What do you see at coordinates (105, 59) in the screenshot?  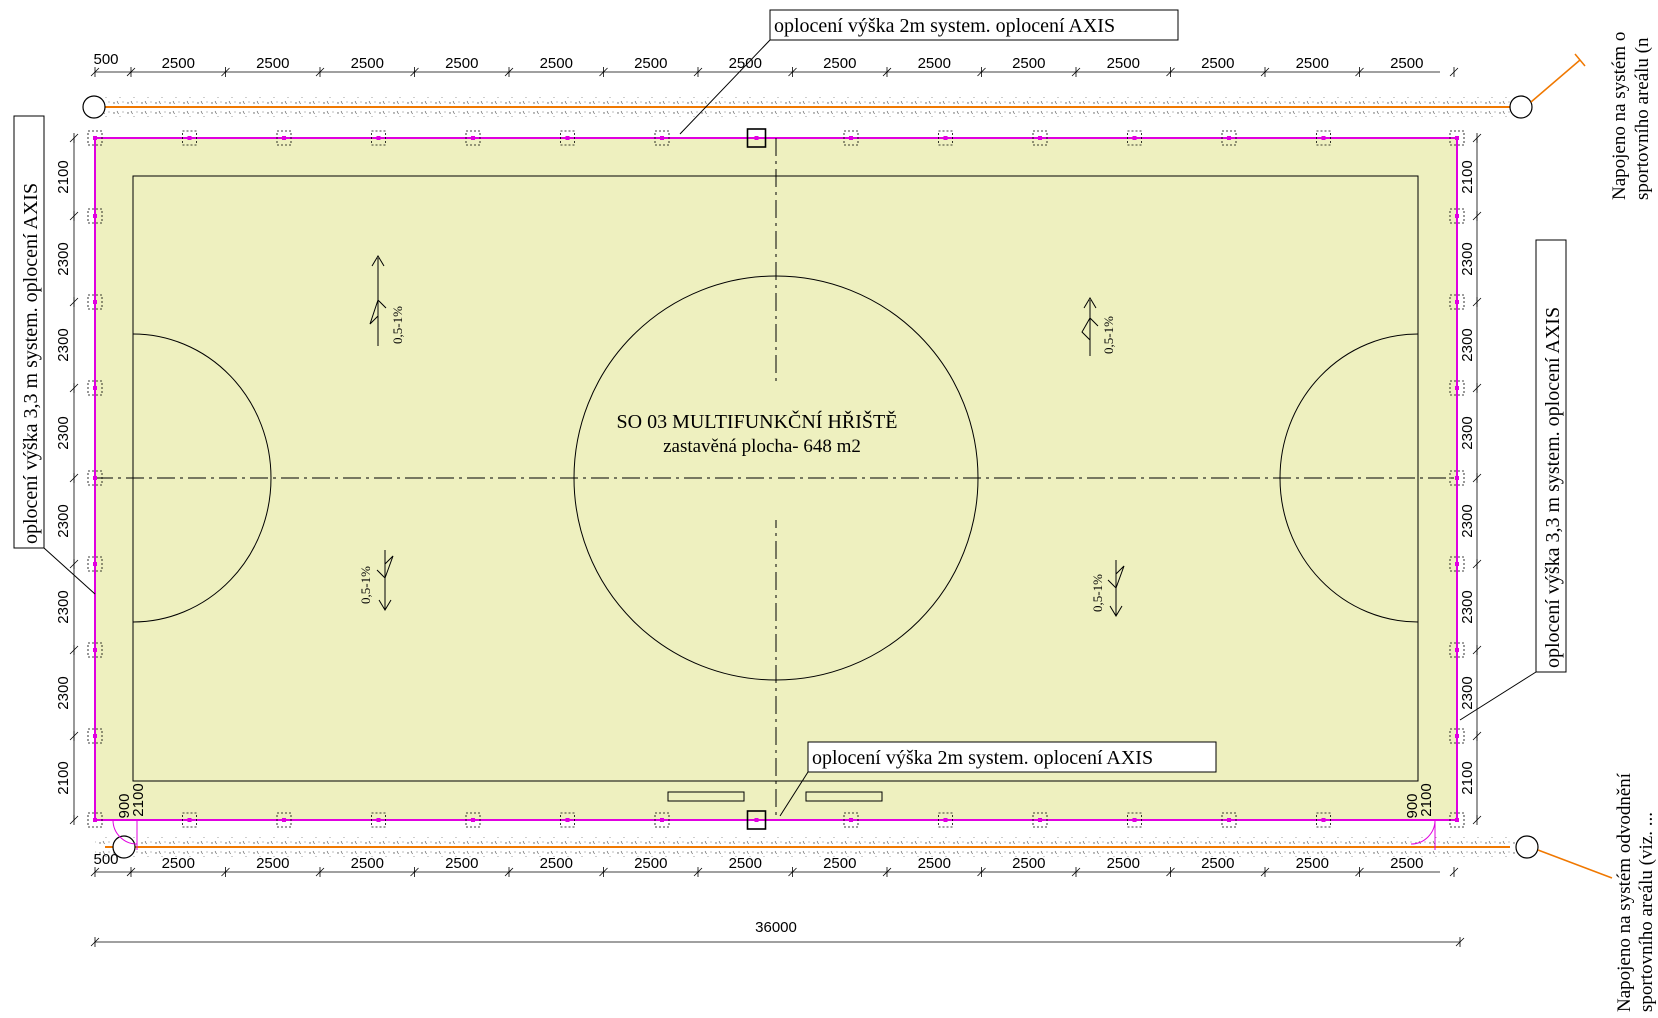 I see `dimension-top-first: 500` at bounding box center [105, 59].